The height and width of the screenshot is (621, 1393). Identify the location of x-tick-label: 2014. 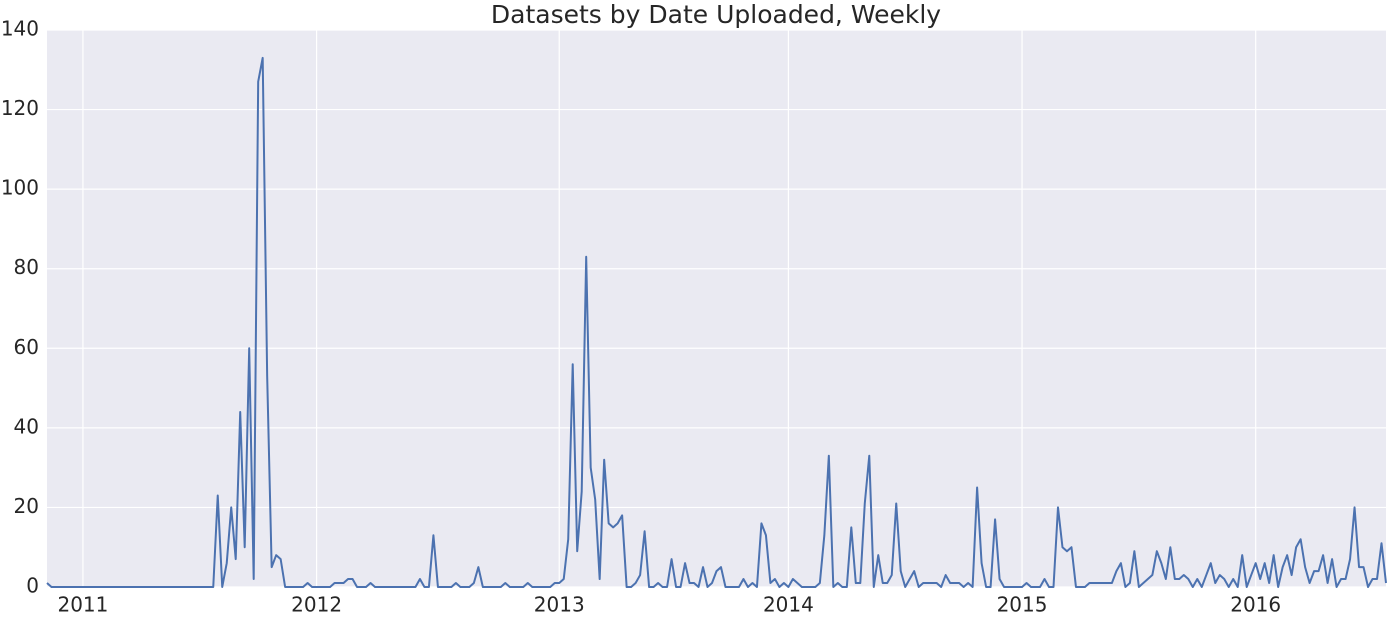
(788, 605).